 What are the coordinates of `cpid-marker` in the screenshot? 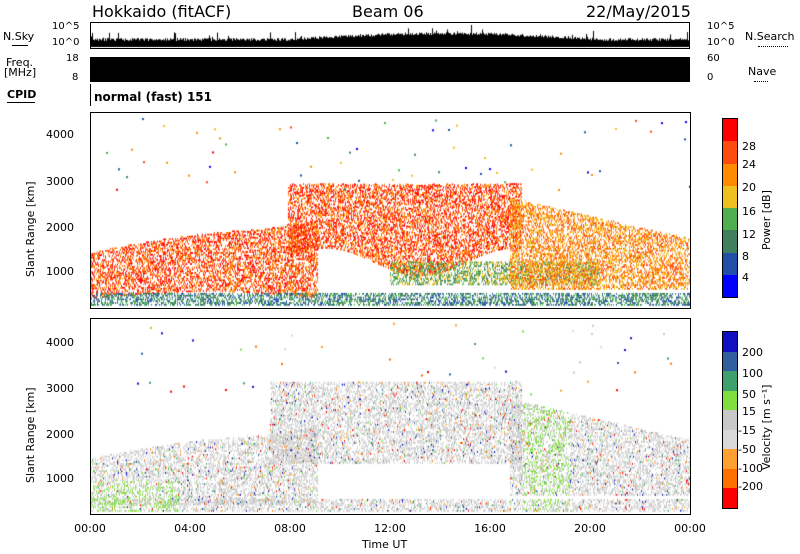 It's located at (90, 95).